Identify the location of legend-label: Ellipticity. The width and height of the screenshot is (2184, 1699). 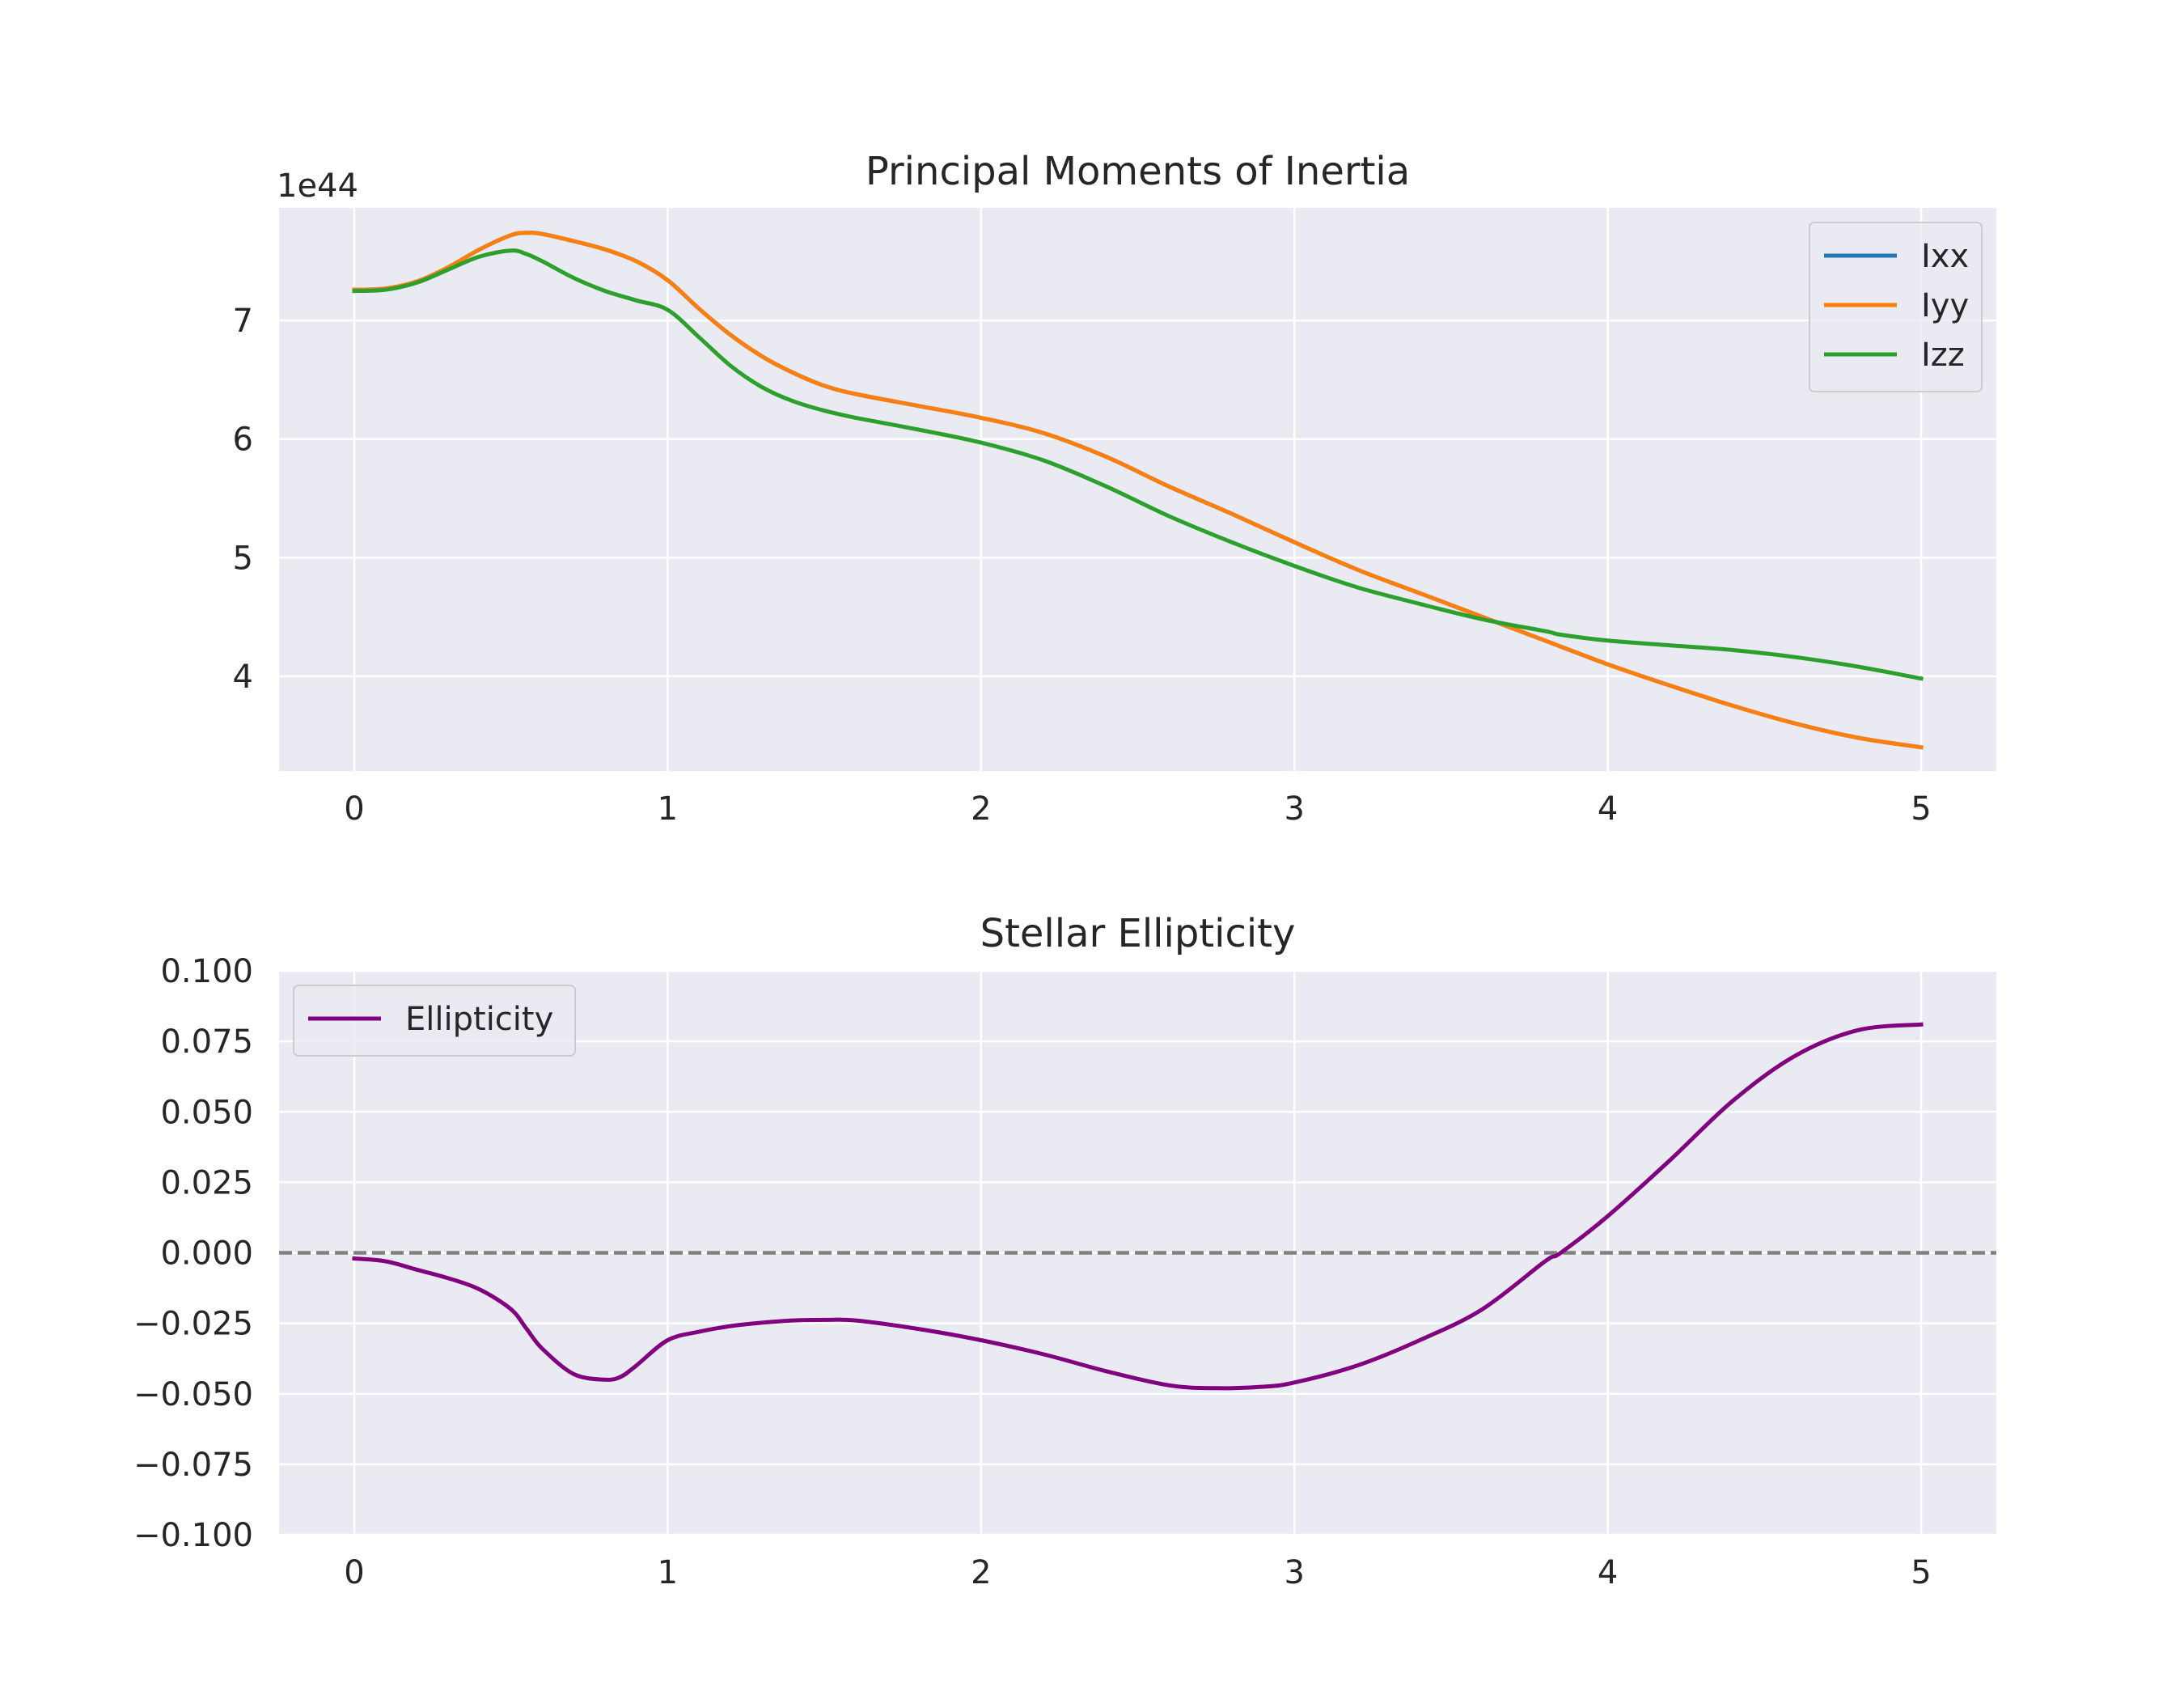
(479, 1019).